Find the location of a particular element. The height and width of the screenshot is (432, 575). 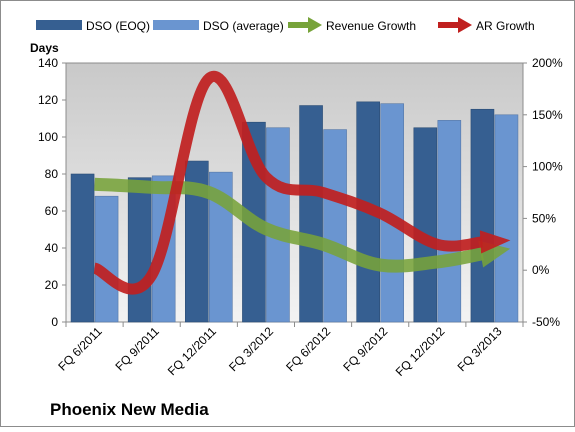

legend-label: DSO (average) is located at coordinates (243, 26).